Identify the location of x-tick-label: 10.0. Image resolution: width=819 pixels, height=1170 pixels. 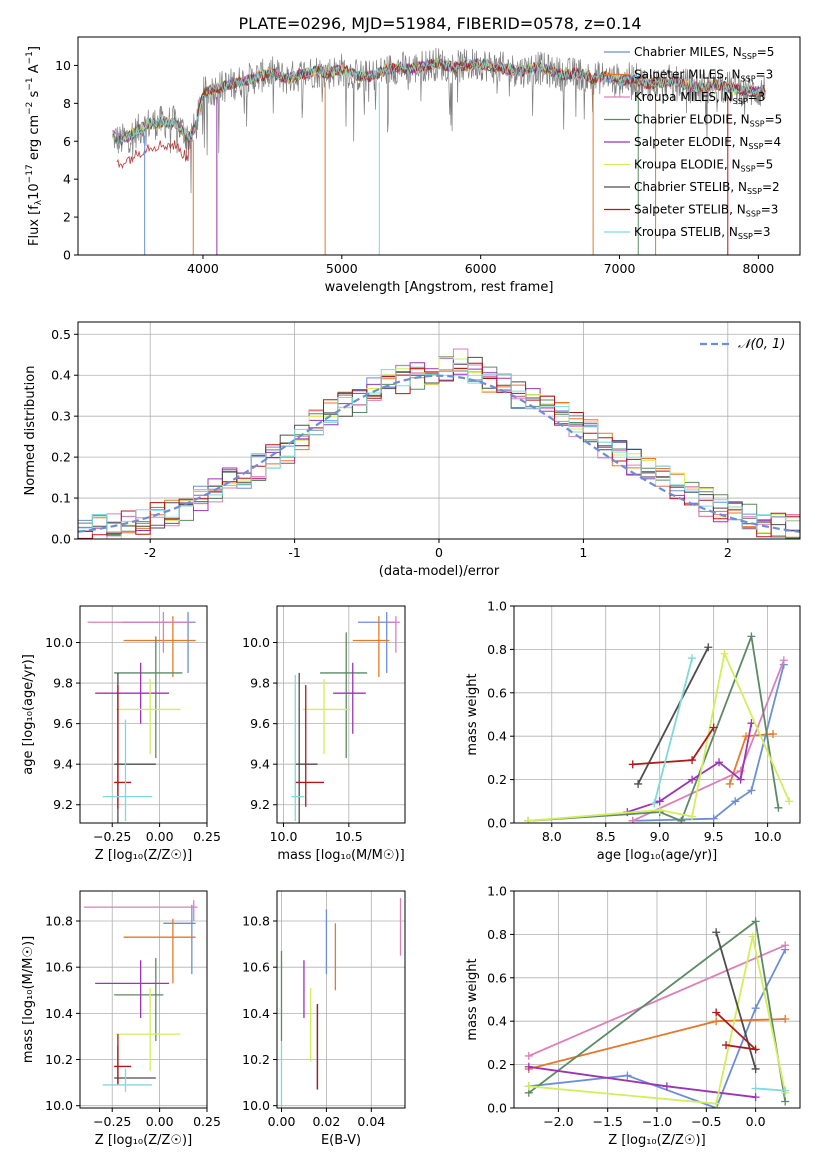
(768, 836).